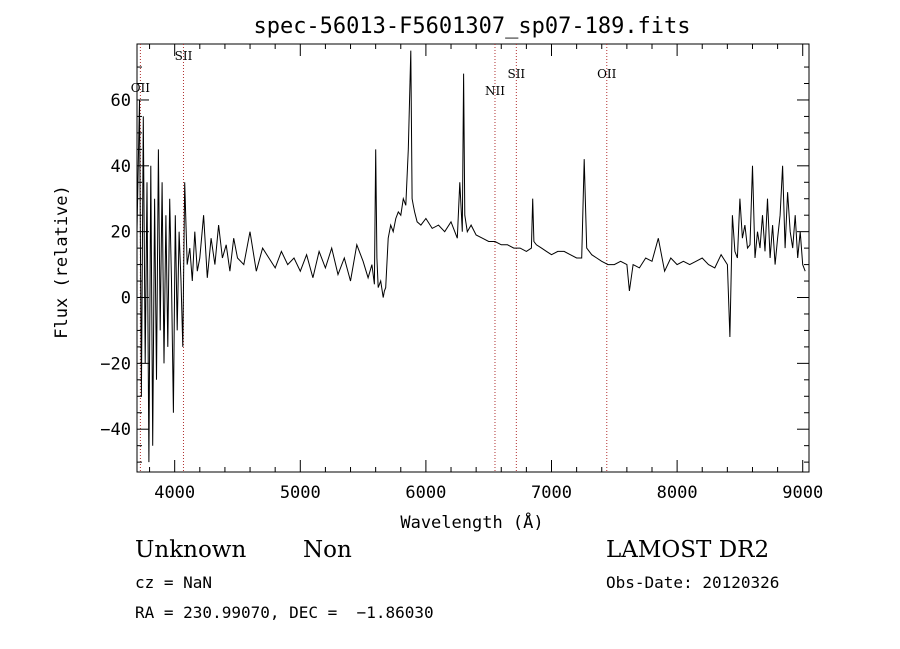  I want to click on x-tick-label: 6000, so click(425, 493).